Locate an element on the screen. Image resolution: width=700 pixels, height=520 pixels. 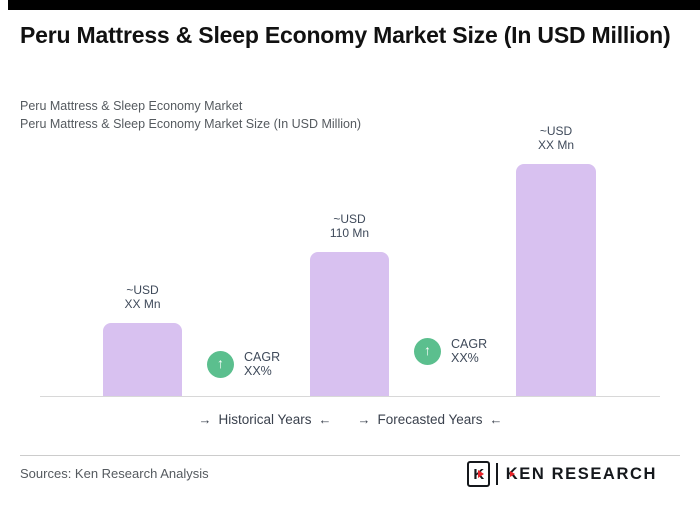
sources-text: Sources: Ken Research Analysis is located at coordinates (114, 473).